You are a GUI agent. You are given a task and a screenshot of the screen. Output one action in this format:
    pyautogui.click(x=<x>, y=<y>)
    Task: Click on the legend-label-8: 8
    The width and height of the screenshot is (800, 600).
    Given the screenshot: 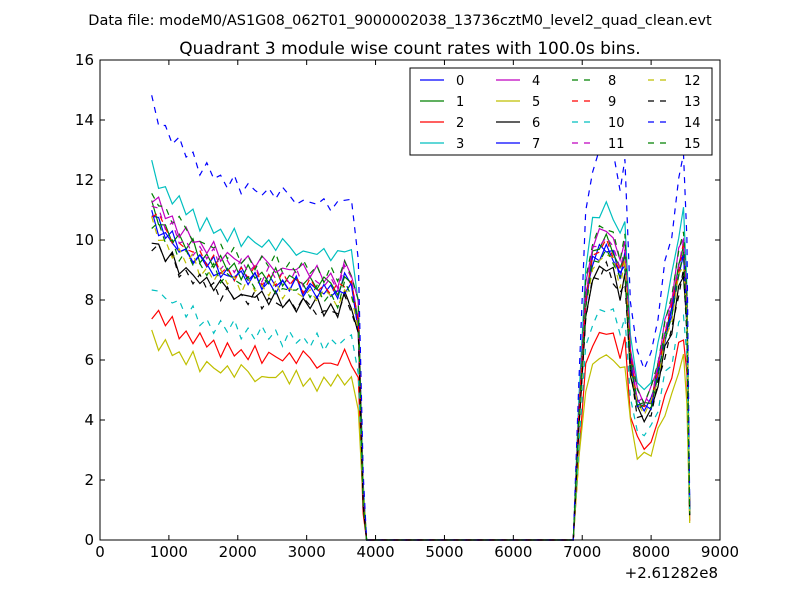 What is the action you would take?
    pyautogui.click(x=612, y=81)
    